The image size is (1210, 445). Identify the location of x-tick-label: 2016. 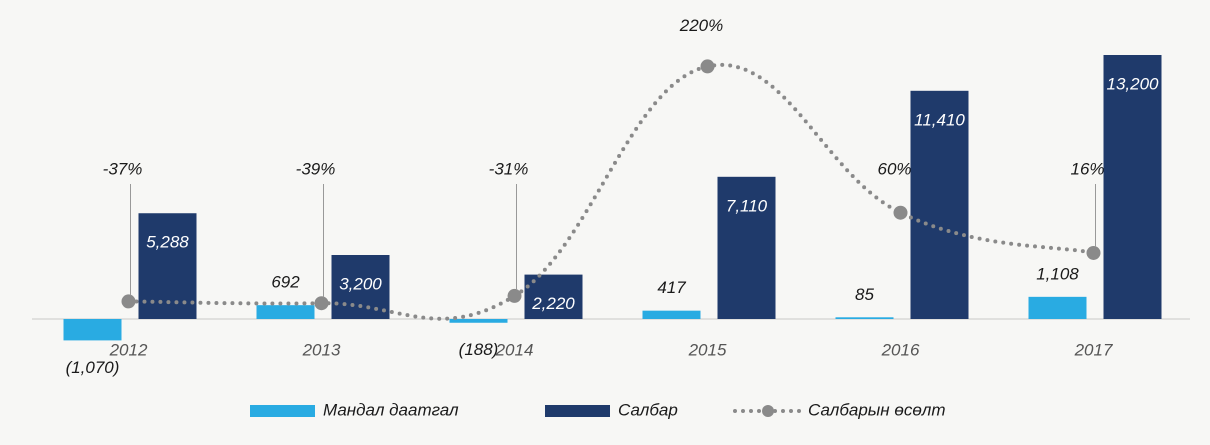
(900, 349).